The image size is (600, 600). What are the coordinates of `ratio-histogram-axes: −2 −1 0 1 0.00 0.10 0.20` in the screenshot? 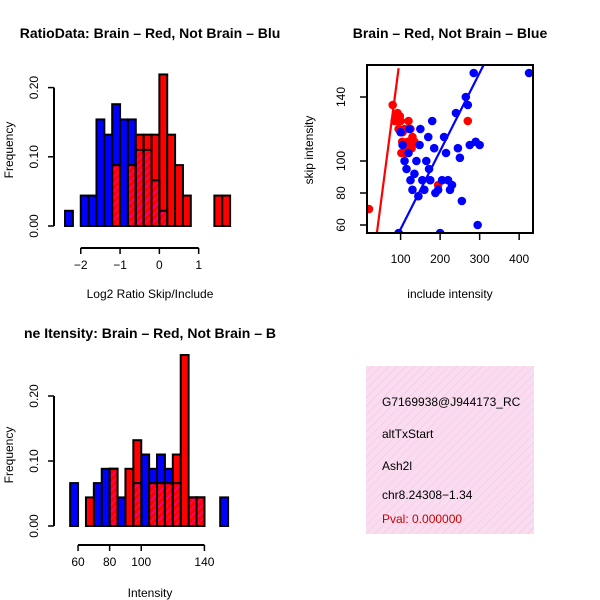 It's located at (114, 174).